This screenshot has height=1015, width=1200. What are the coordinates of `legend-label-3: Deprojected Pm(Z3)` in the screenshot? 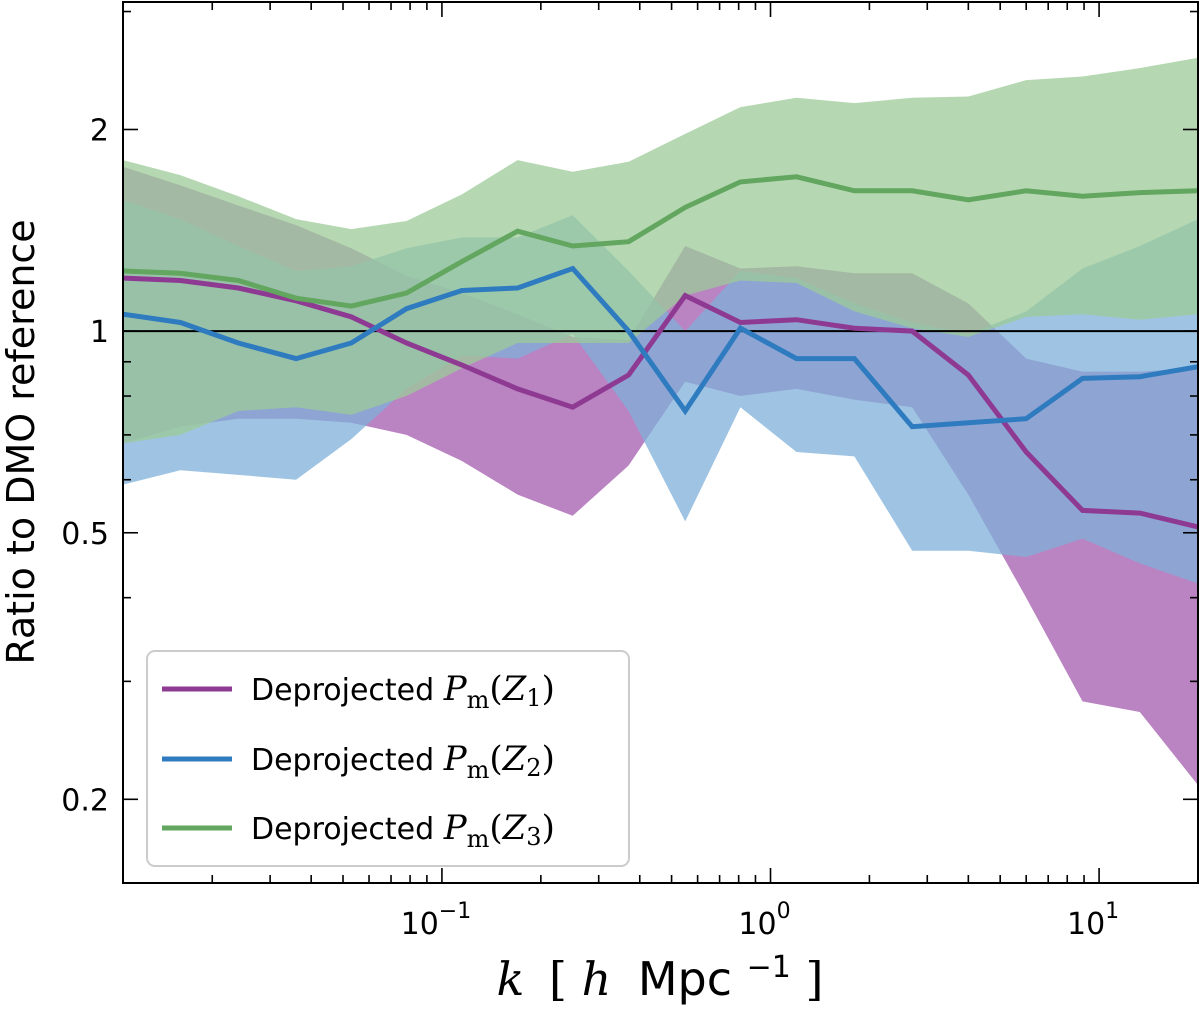 It's located at (403, 830).